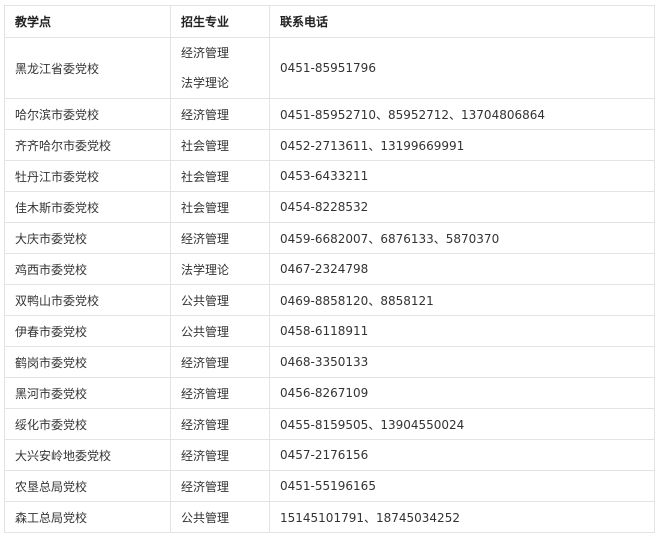  I want to click on table-row: 绥化市委党校 经济管理 0455-8159505、13904550024, so click(329, 424).